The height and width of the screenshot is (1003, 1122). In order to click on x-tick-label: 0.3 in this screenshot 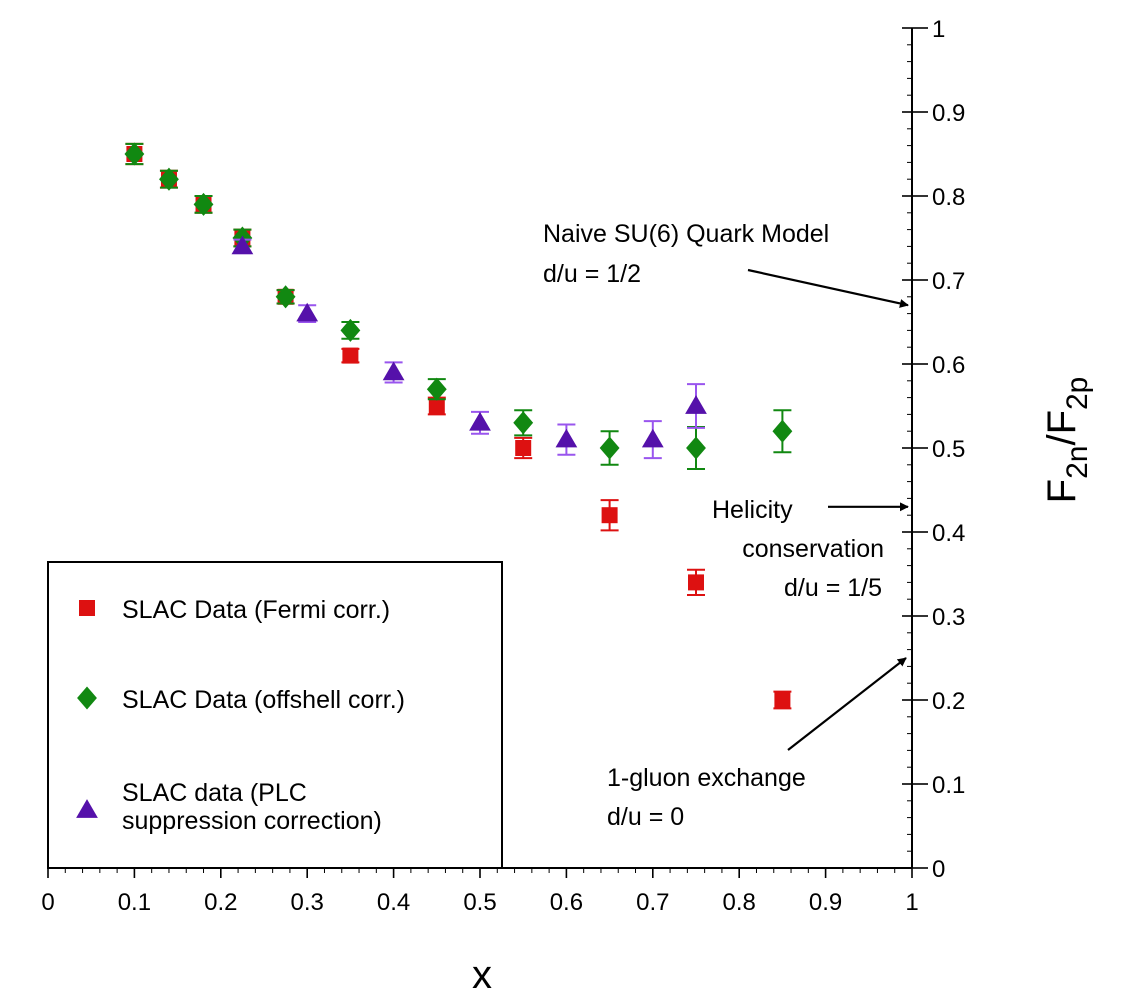, I will do `click(307, 902)`.